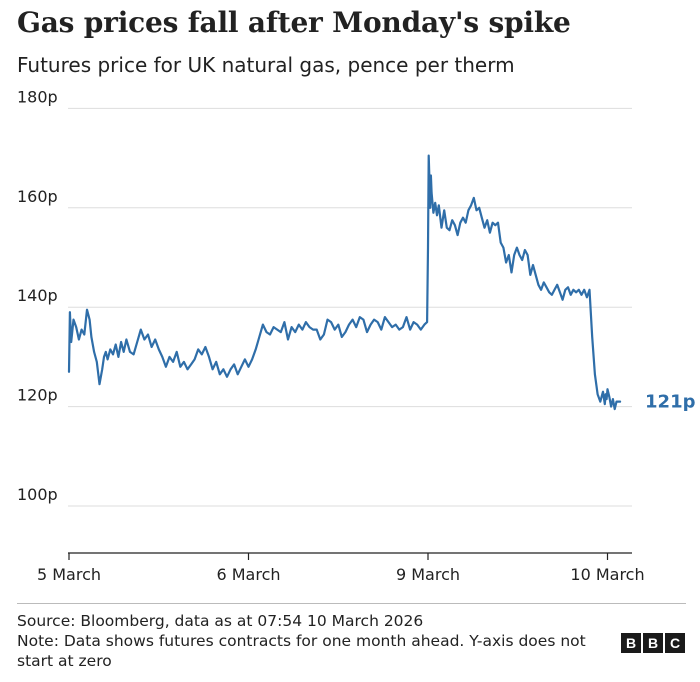  Describe the element at coordinates (428, 574) in the screenshot. I see `x-tick-label-2: 9 March` at that location.